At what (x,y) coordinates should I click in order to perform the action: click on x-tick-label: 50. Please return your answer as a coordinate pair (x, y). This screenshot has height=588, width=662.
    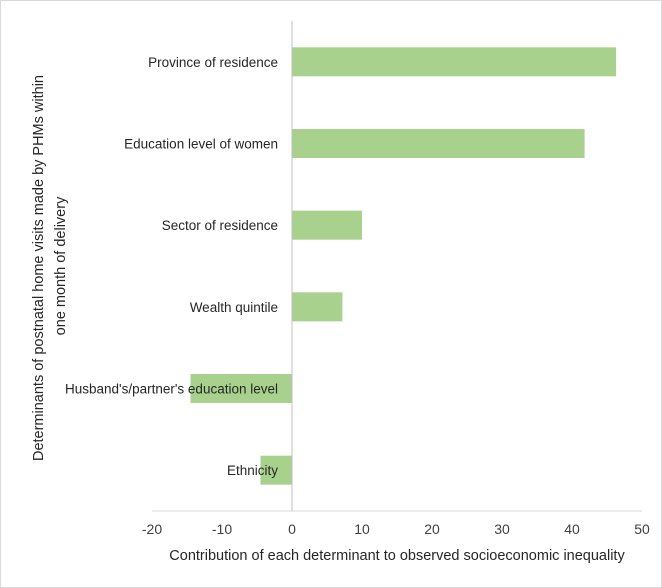
    Looking at the image, I should click on (642, 529).